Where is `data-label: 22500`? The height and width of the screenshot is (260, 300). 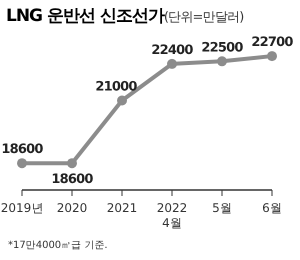 data-label: 22500 is located at coordinates (222, 48).